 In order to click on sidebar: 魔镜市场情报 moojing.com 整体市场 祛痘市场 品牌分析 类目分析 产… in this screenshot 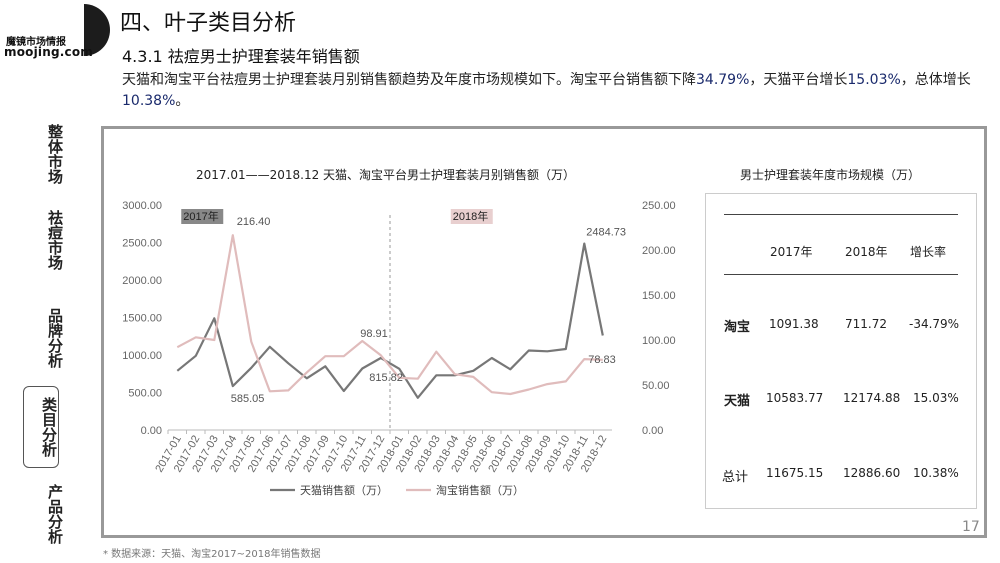, I will do `click(55, 281)`.